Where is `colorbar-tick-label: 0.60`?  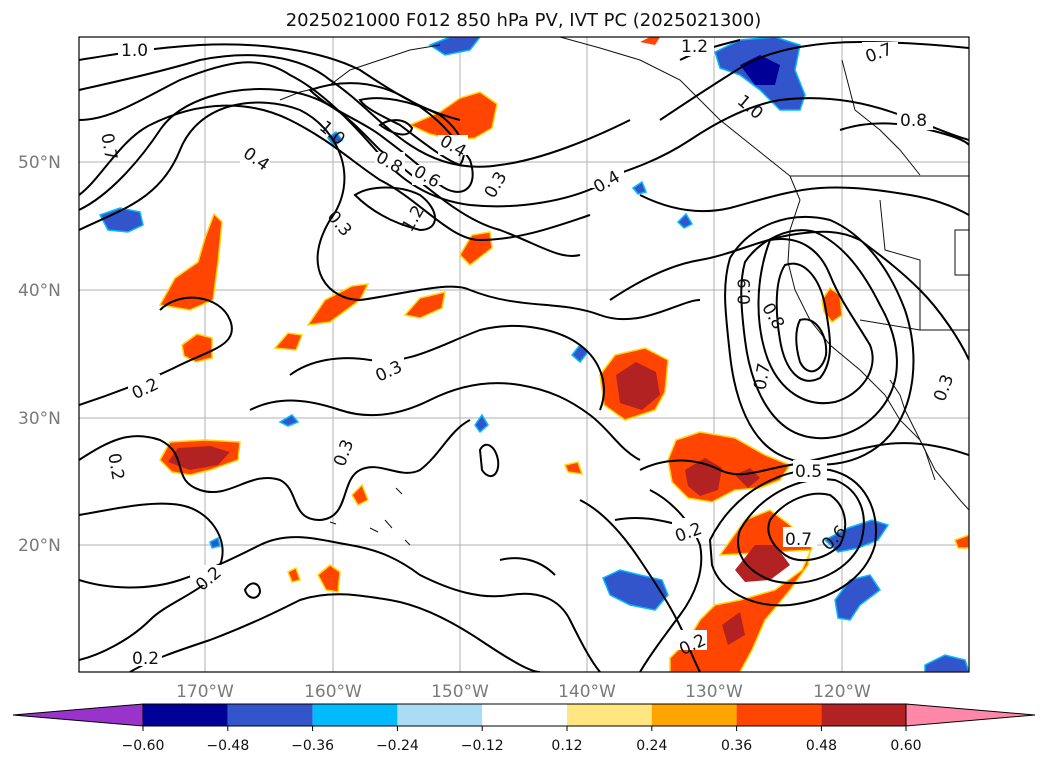
colorbar-tick-label: 0.60 is located at coordinates (905, 746).